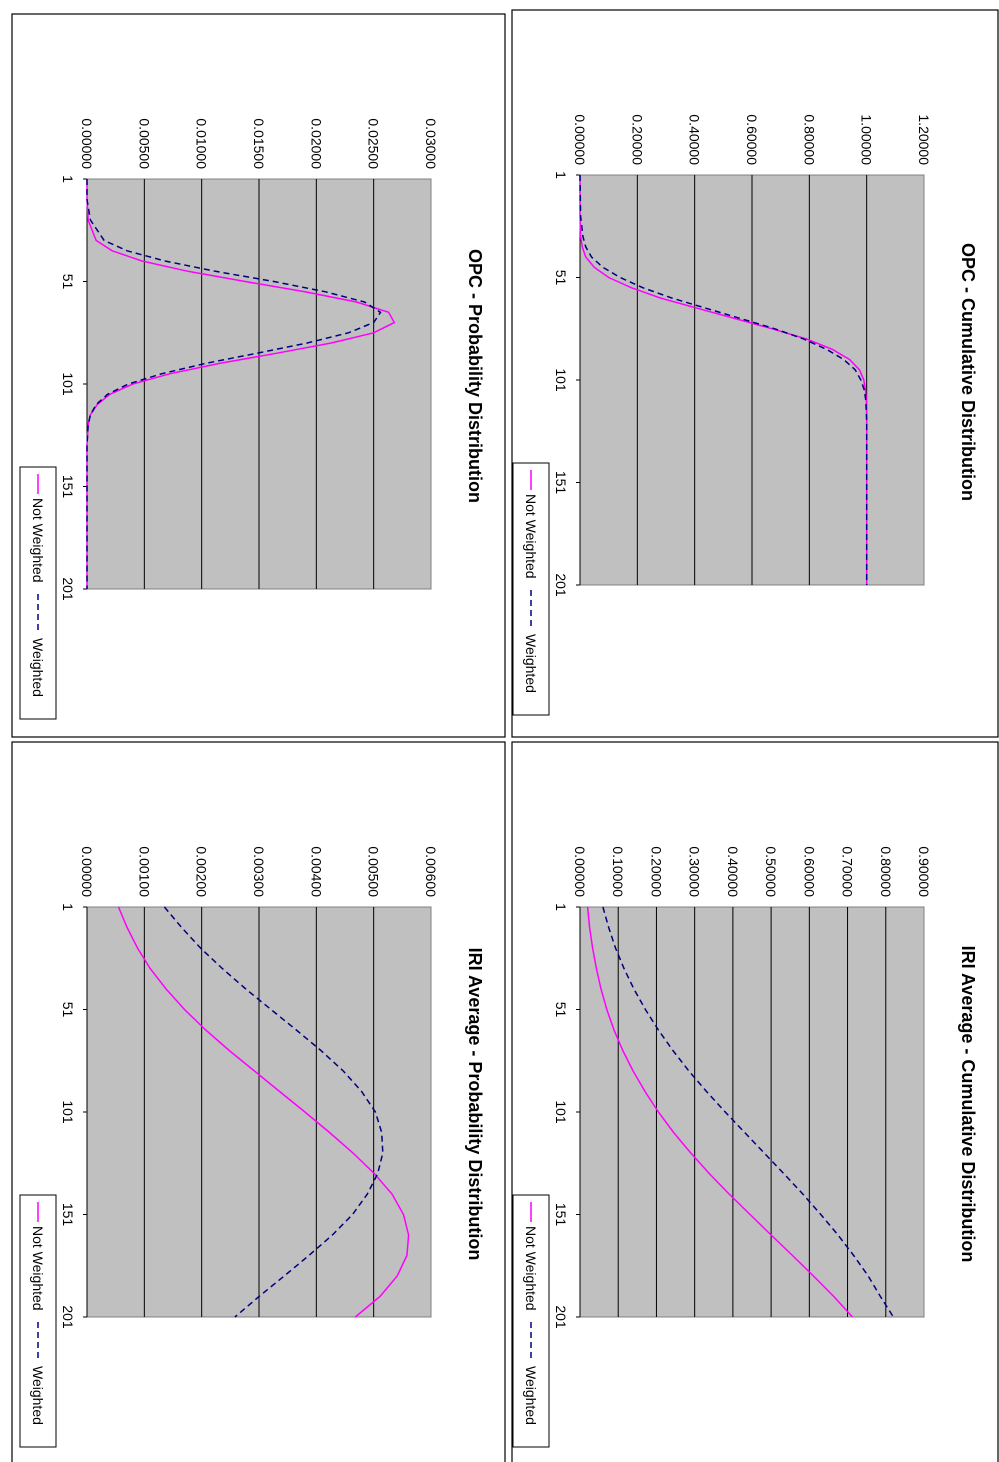  What do you see at coordinates (968, 372) in the screenshot?
I see `chart-title: OPC - Cumulative Distribution` at bounding box center [968, 372].